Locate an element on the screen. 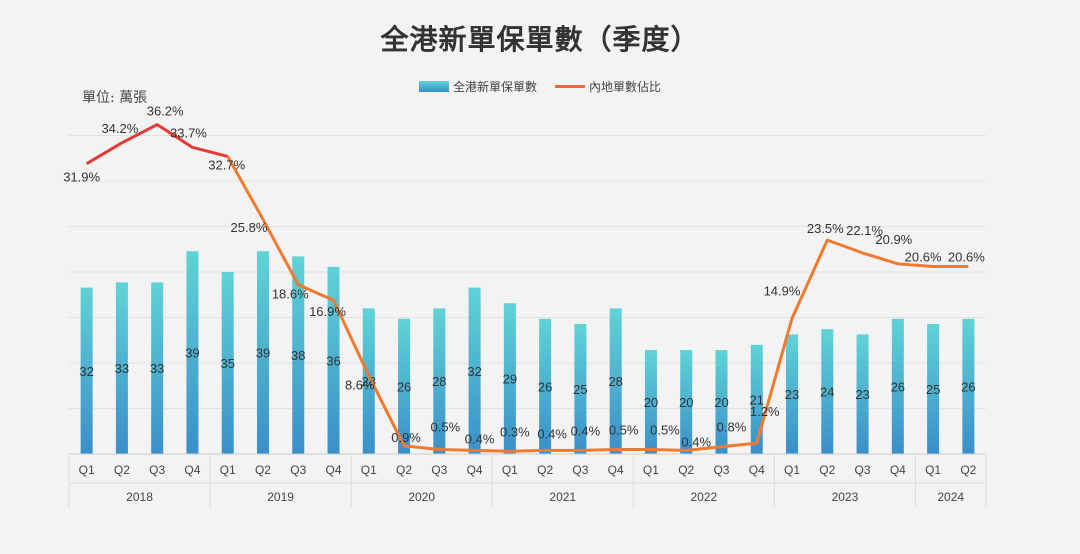  year-label: 2022 is located at coordinates (703, 497).